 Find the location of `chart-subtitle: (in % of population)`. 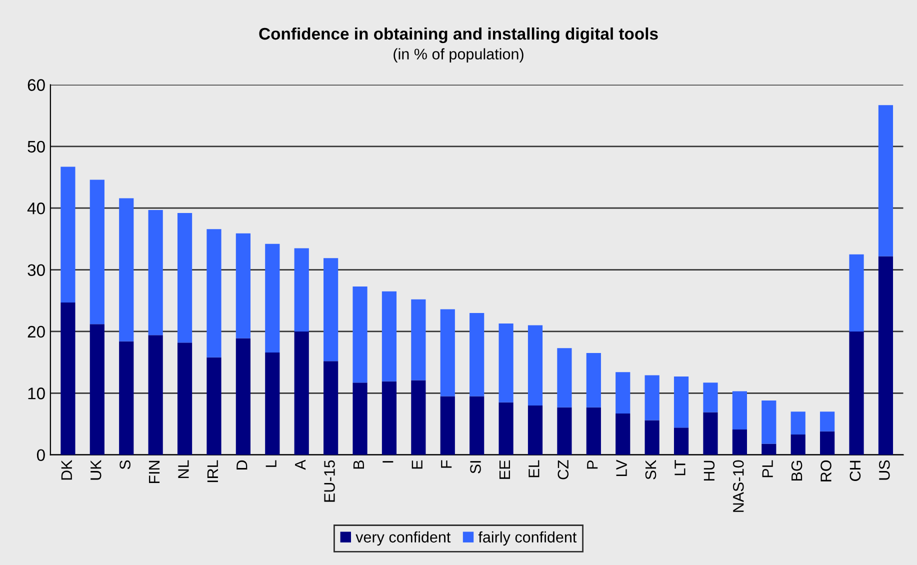

chart-subtitle: (in % of population) is located at coordinates (459, 55).